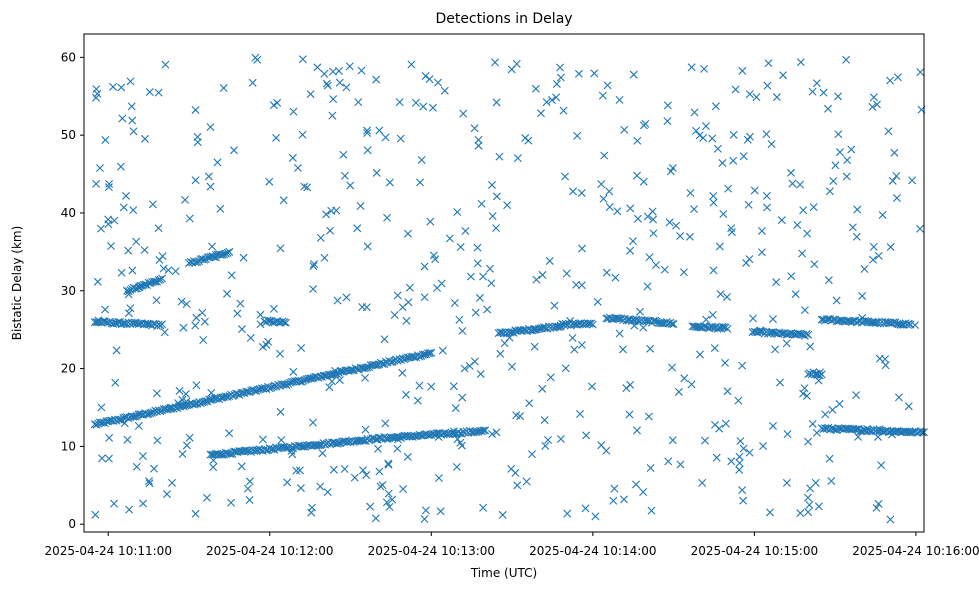  I want to click on y-tick-label: 50, so click(68, 135).